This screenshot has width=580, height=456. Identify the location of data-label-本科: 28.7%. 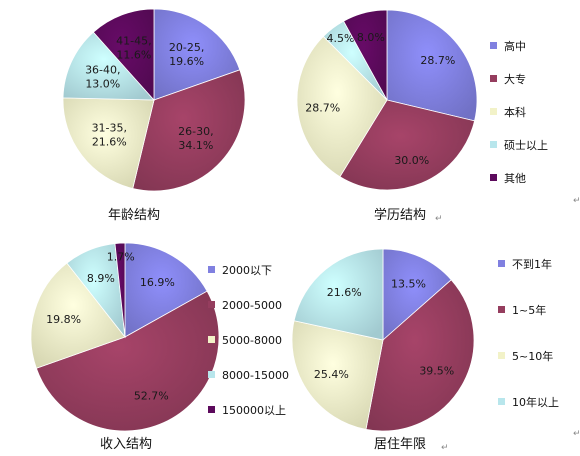
(322, 108).